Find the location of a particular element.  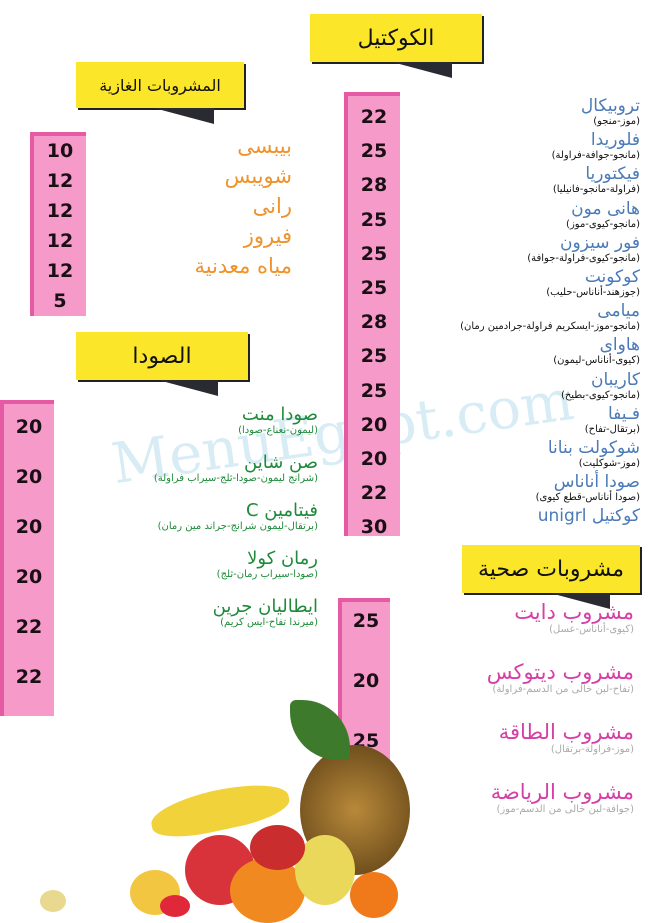

soda-price-column: 20 20 20 20 22 22 is located at coordinates (27, 558).